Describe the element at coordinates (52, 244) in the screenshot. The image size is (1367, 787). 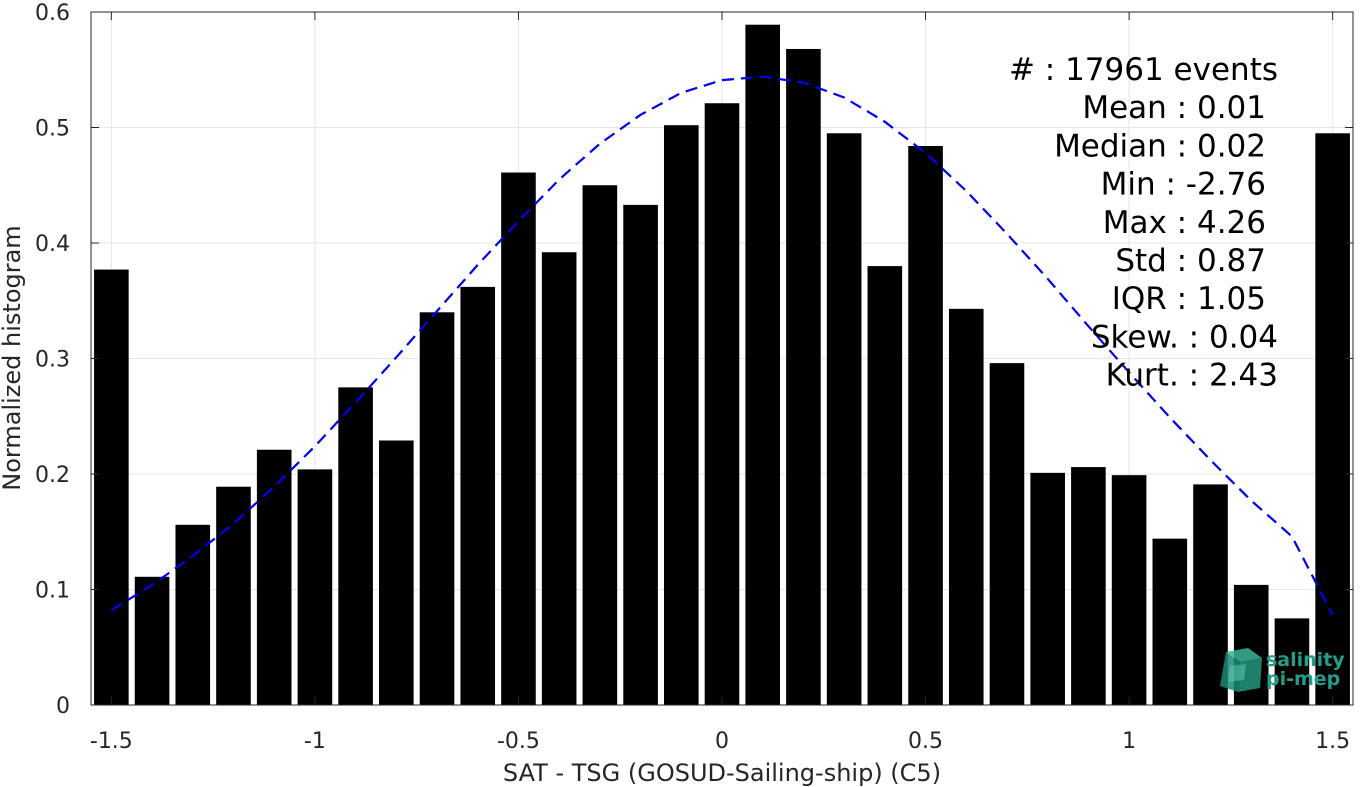
I see `y-tick-label: 0.4` at that location.